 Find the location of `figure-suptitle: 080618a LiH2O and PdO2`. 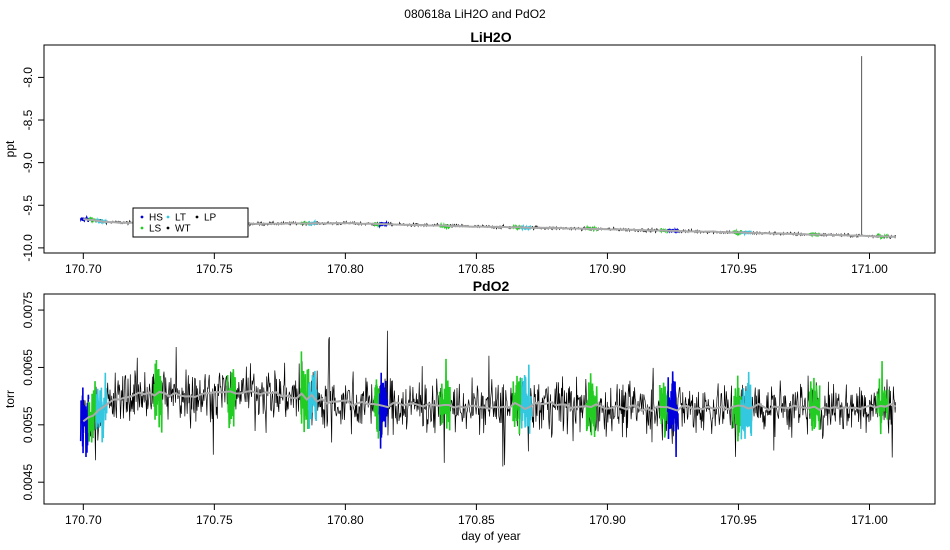

figure-suptitle: 080618a LiH2O and PdO2 is located at coordinates (475, 14).